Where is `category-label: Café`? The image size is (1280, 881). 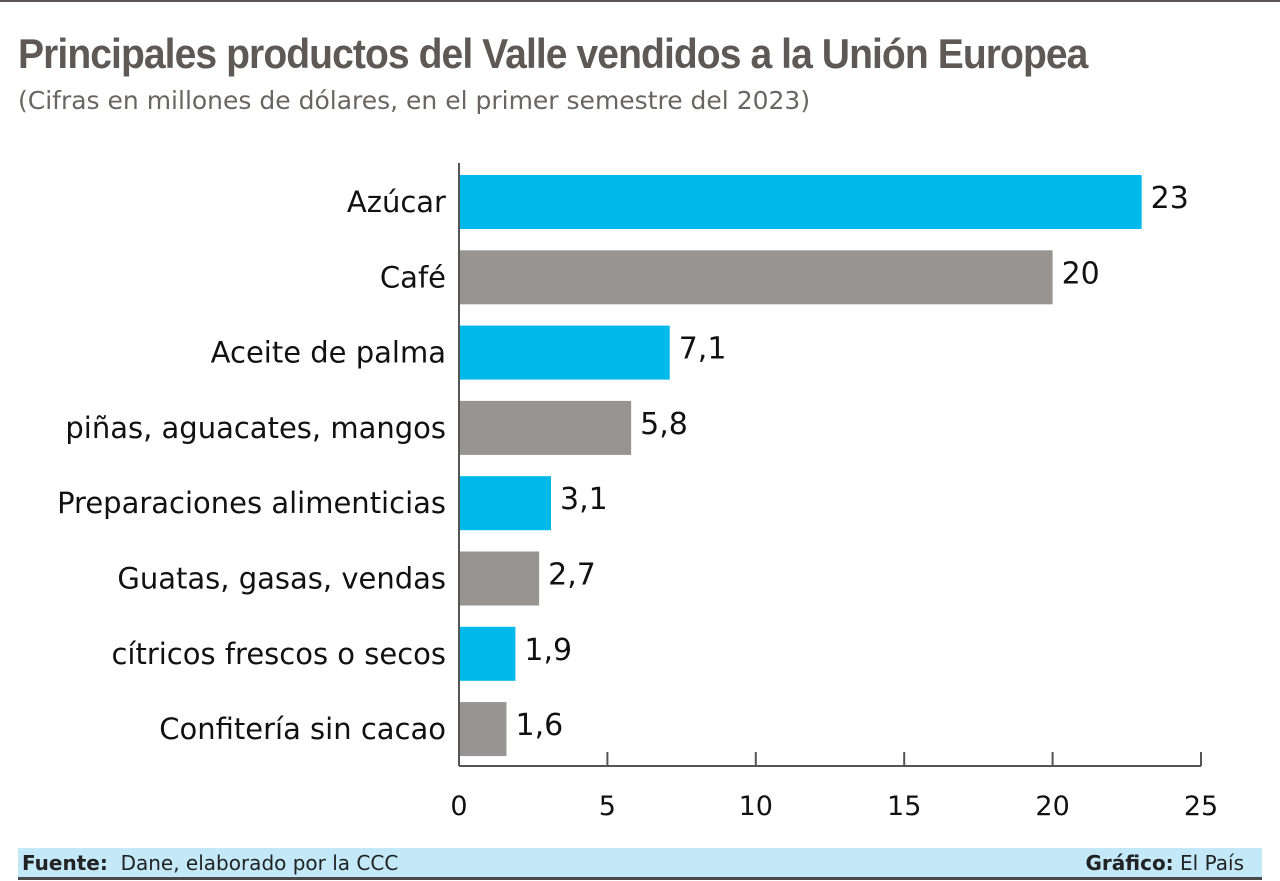
category-label: Café is located at coordinates (413, 277).